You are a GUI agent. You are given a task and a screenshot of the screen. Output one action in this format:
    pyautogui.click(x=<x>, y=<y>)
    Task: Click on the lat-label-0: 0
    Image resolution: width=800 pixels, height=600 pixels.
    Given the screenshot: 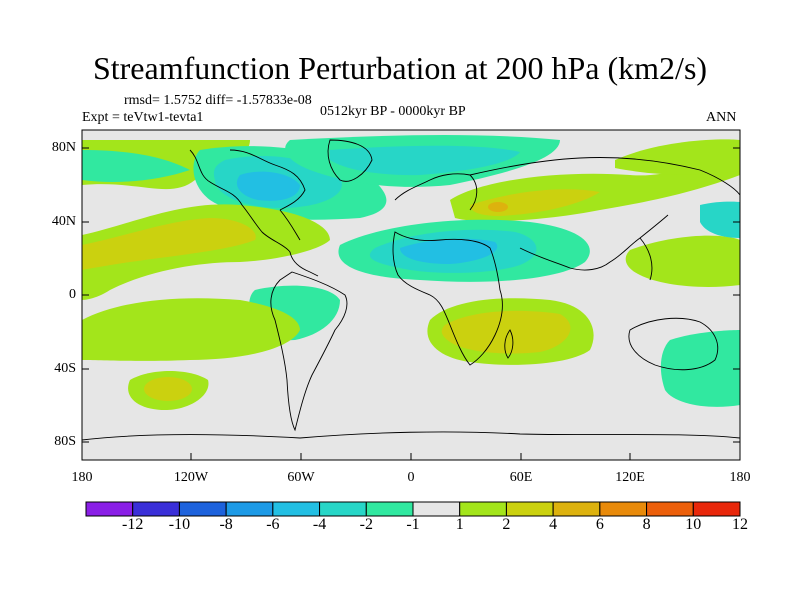 What is the action you would take?
    pyautogui.click(x=72, y=294)
    